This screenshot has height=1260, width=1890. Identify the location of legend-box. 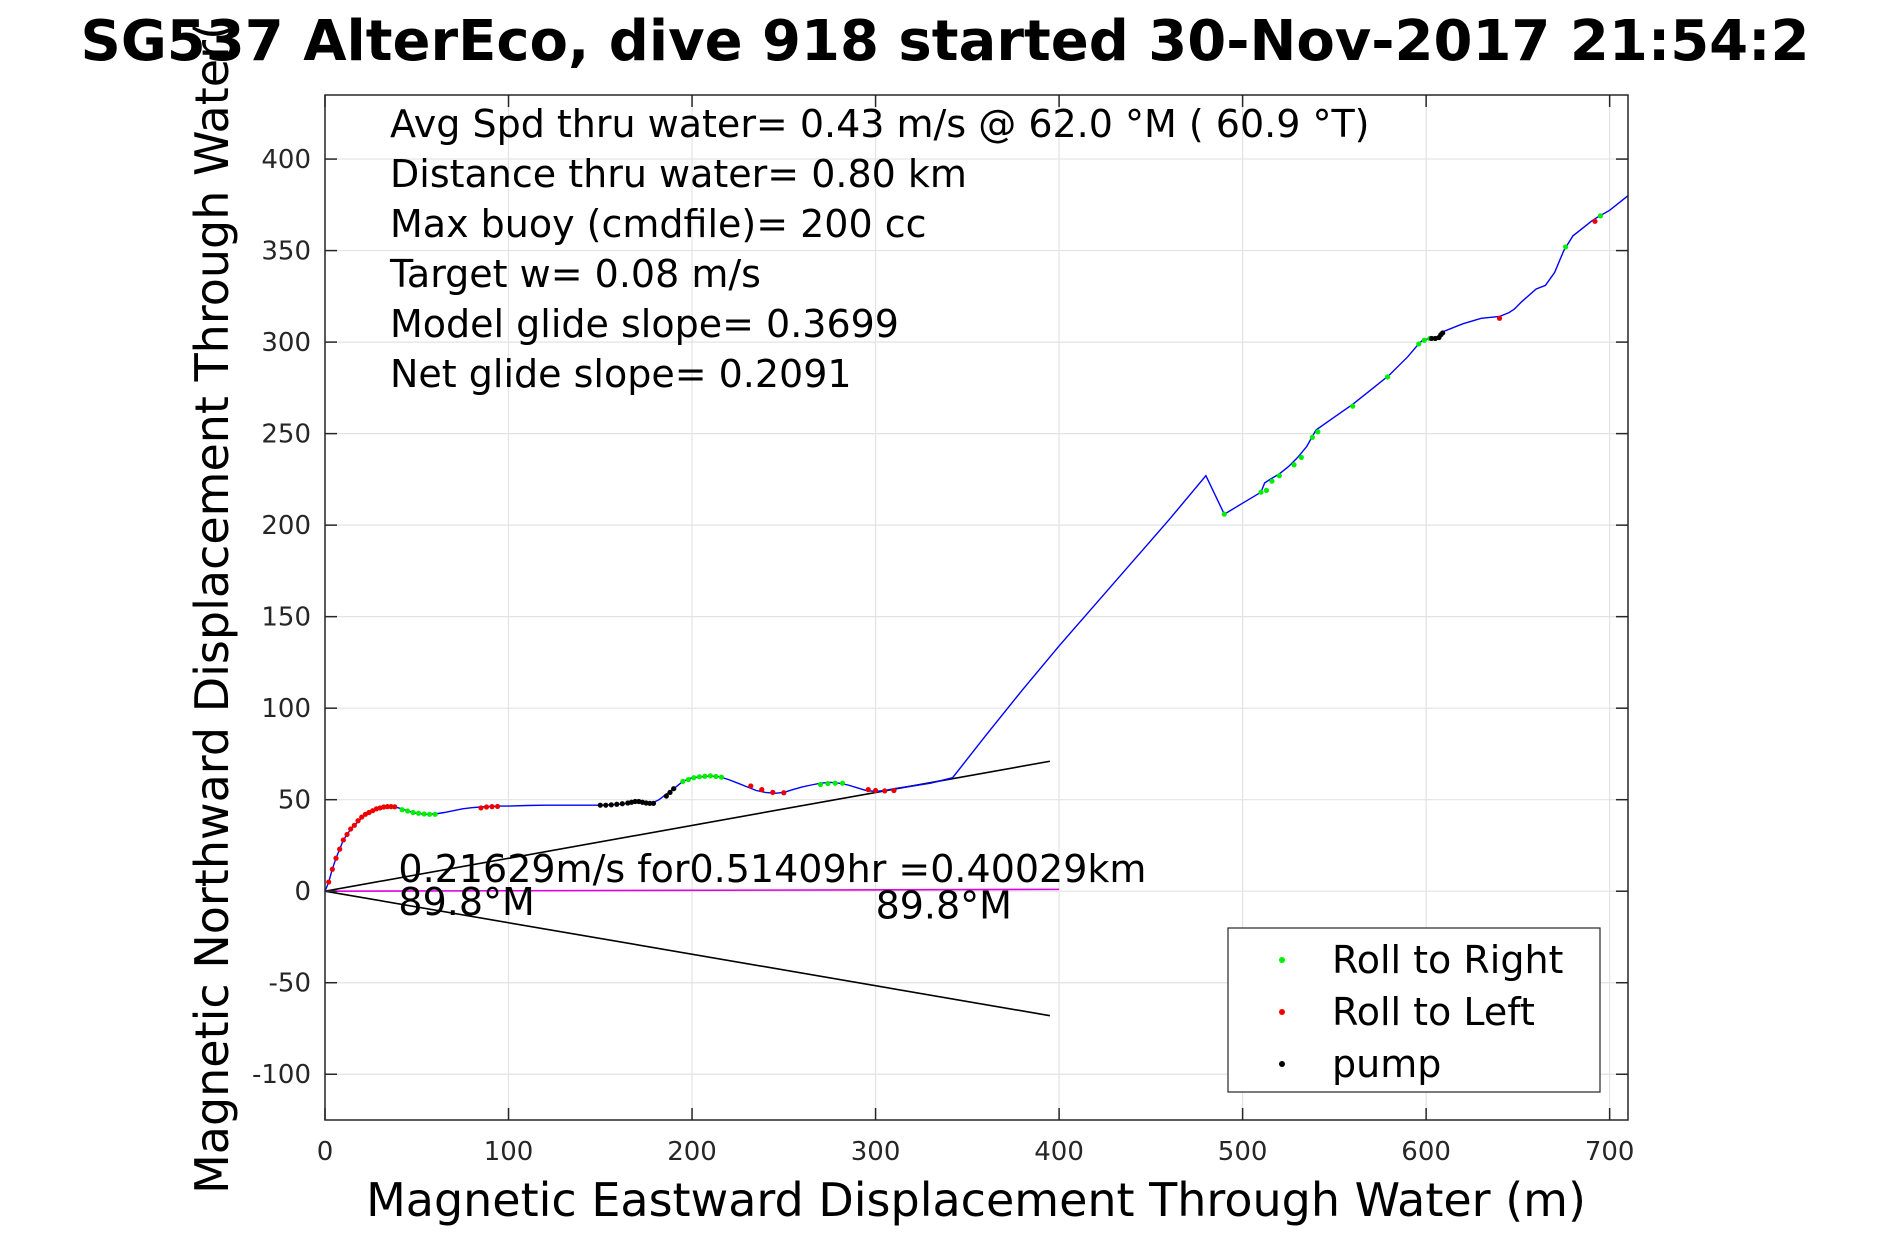
(1414, 1010).